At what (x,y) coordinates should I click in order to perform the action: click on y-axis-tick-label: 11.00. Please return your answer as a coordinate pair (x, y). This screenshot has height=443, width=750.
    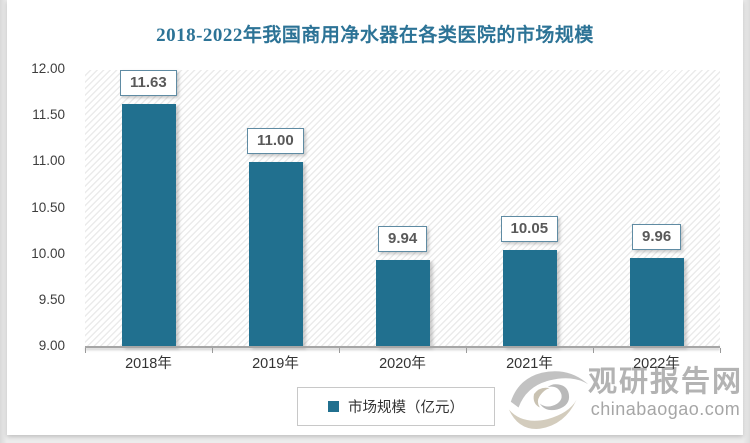
    Looking at the image, I should click on (48, 161).